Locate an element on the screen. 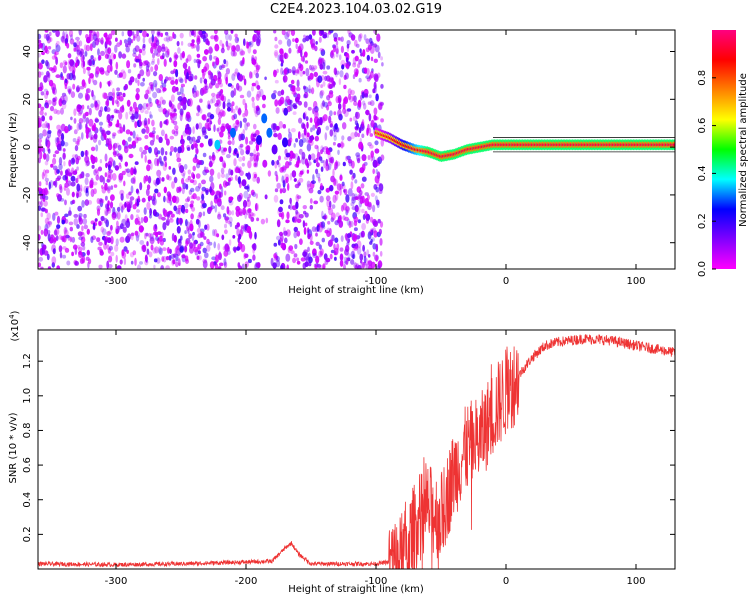 The width and height of the screenshot is (750, 600). colorbar-tick-label: 0.8 is located at coordinates (702, 78).